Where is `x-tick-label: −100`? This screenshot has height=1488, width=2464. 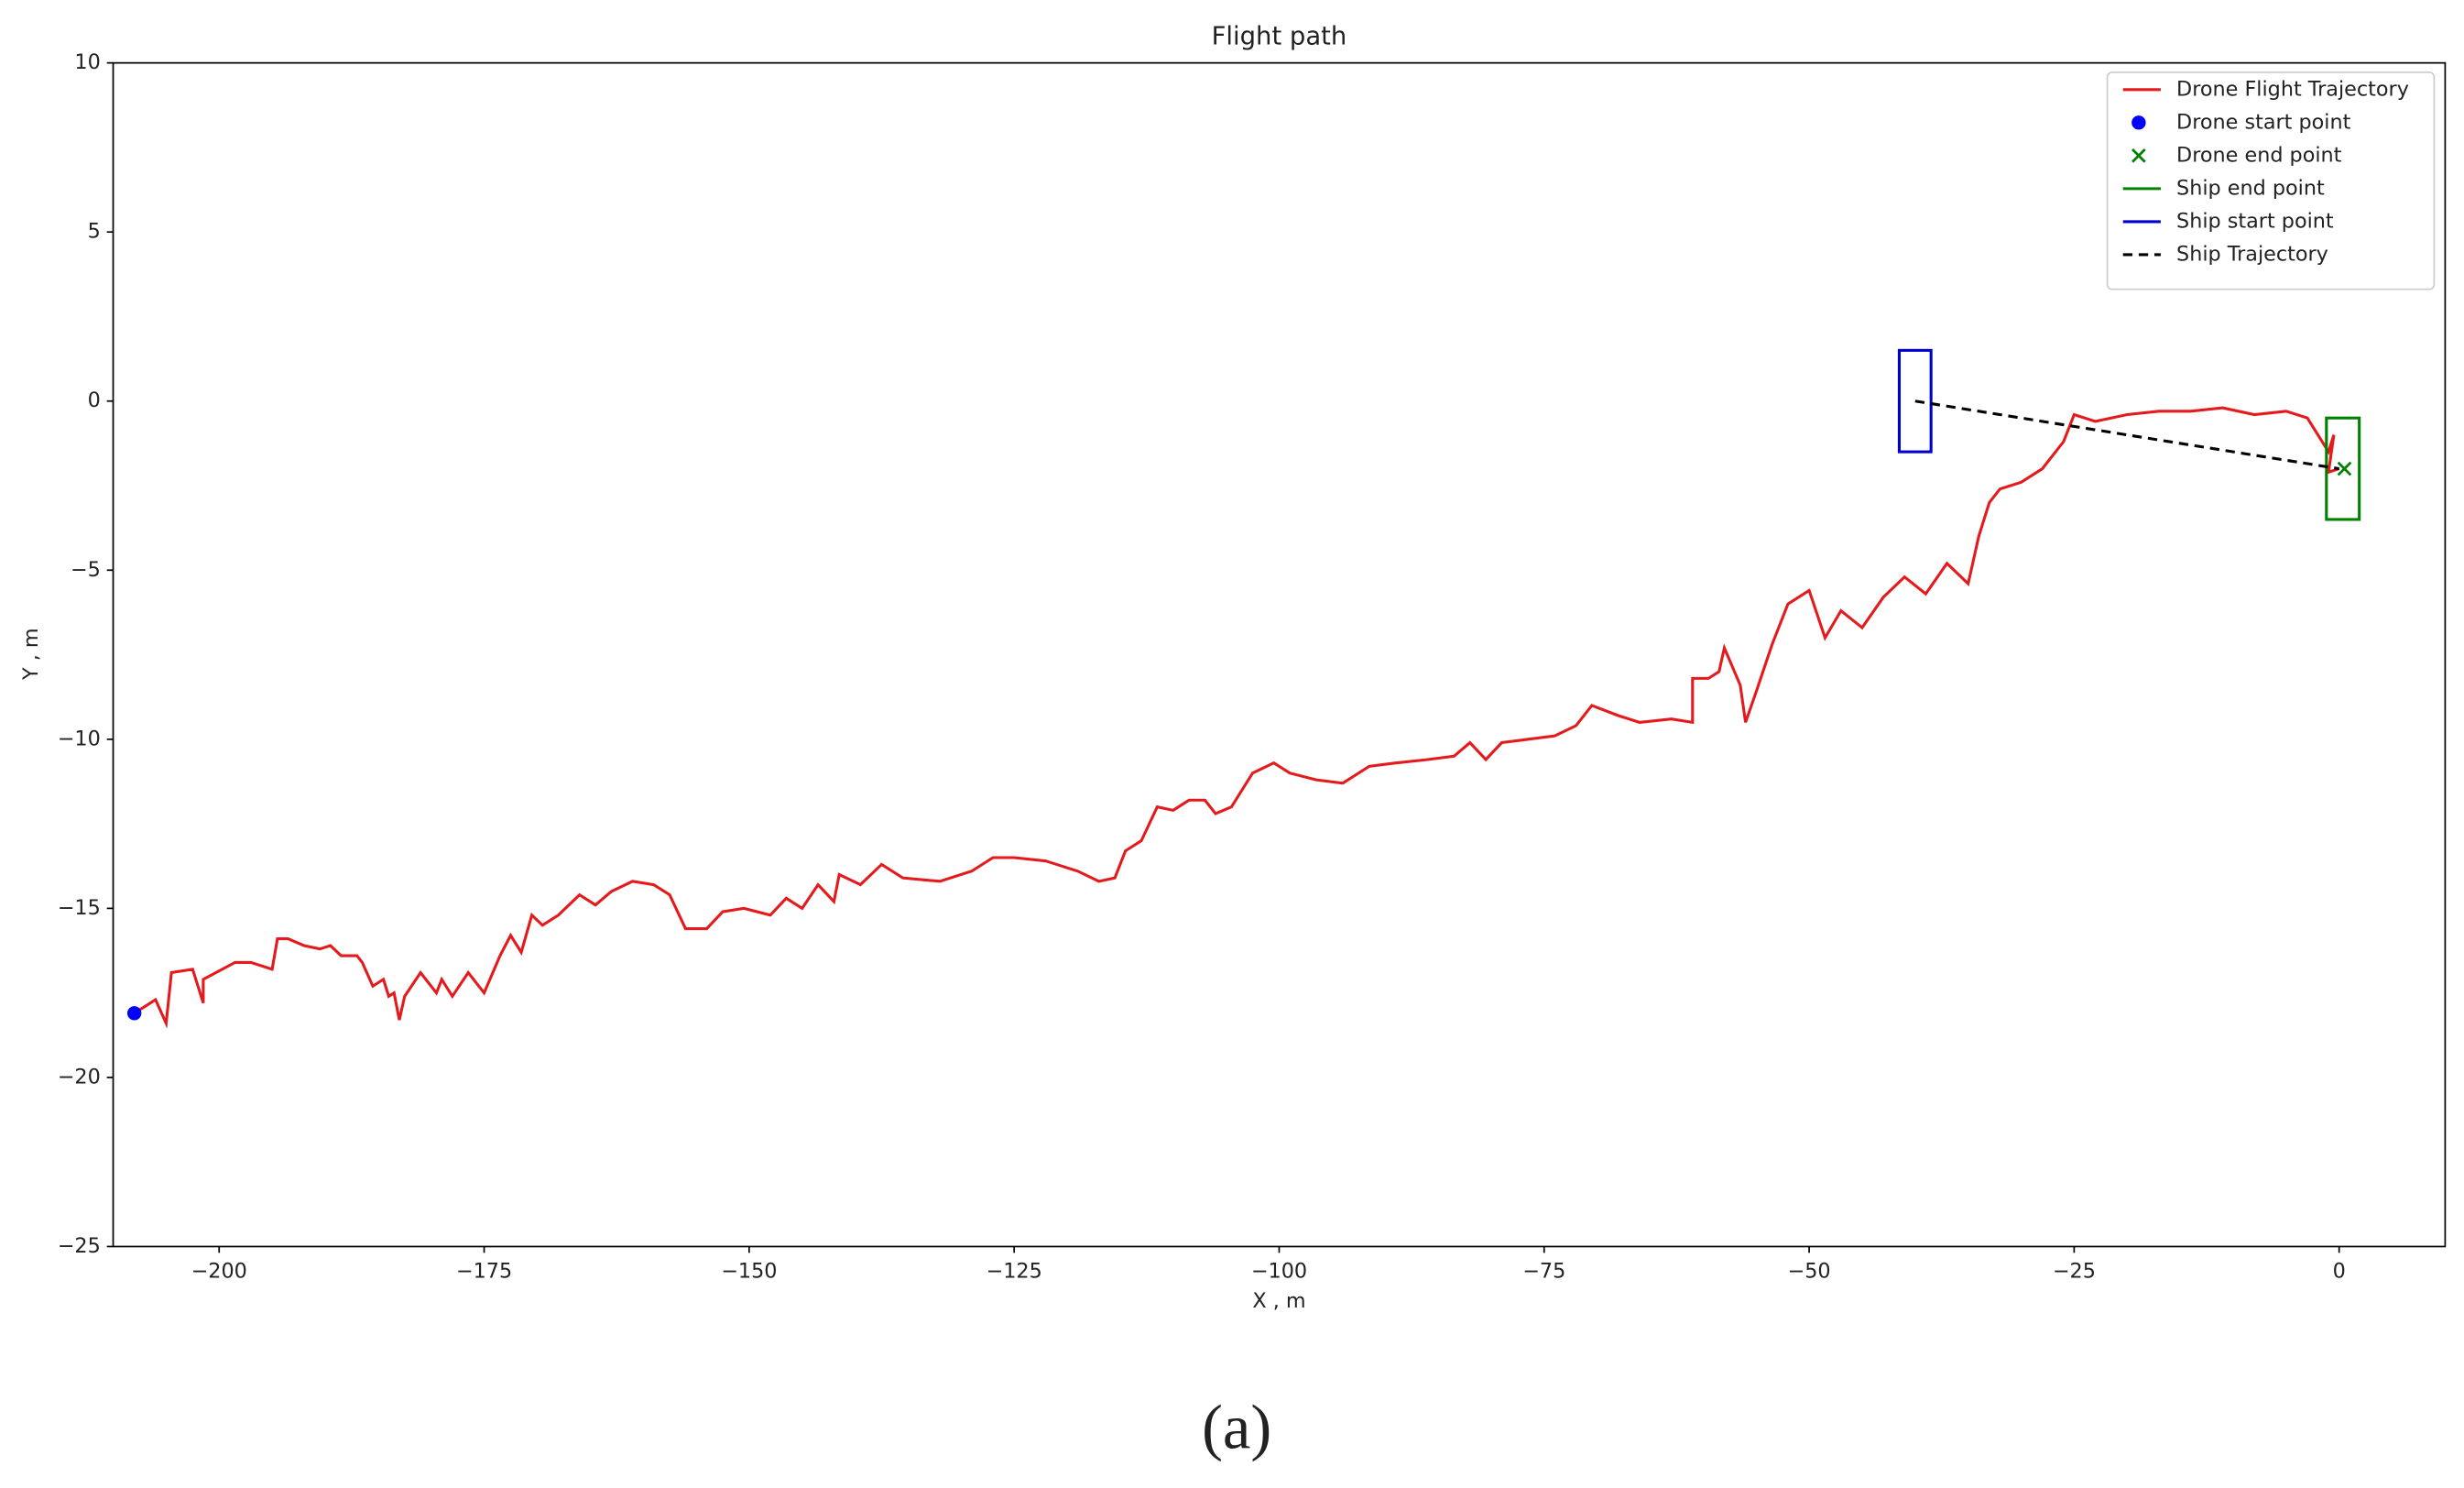 x-tick-label: −100 is located at coordinates (1279, 1271).